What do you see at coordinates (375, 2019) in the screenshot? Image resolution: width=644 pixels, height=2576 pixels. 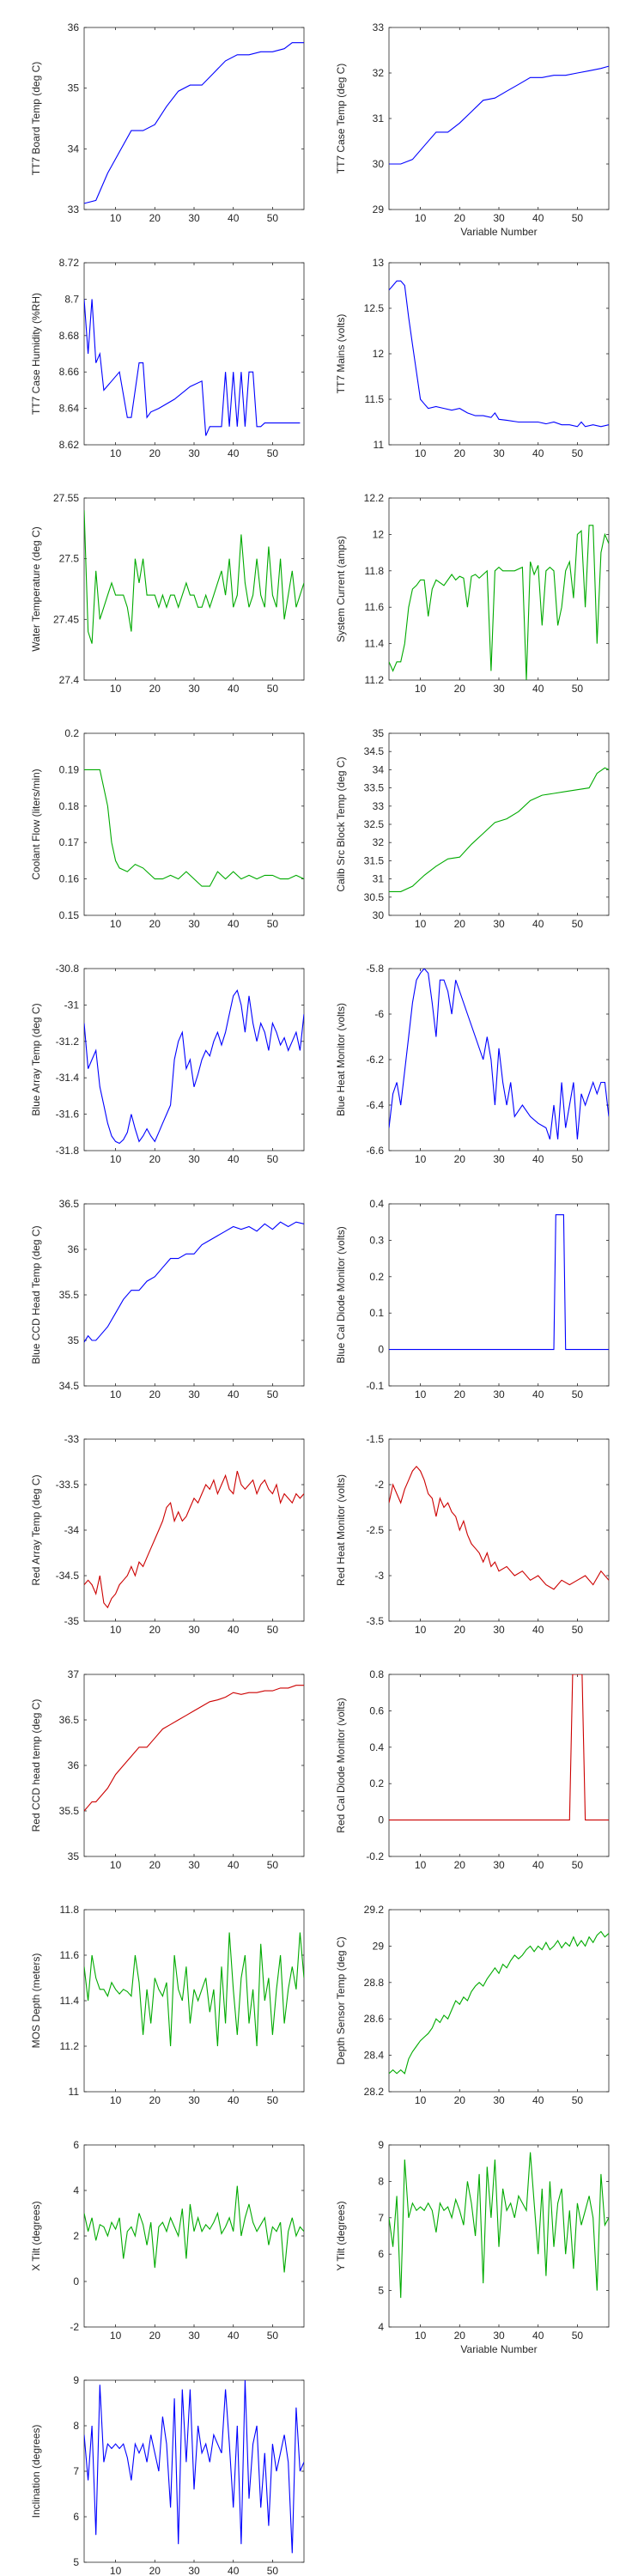 I see `y-tick-label: 28.6` at bounding box center [375, 2019].